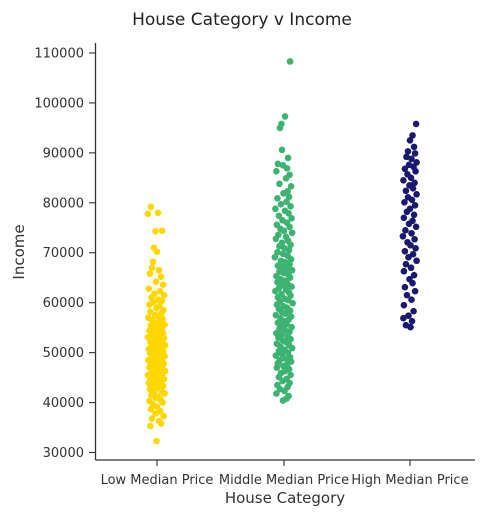 This screenshot has width=484, height=517. I want to click on x-tick-label: High Median Price, so click(409, 480).